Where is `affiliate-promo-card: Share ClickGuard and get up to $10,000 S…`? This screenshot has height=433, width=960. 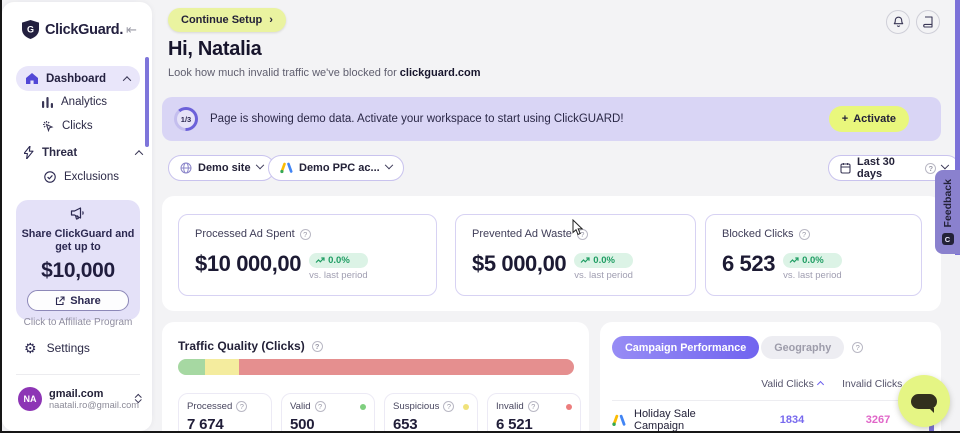 affiliate-promo-card: Share ClickGuard and get up to $10,000 S… is located at coordinates (78, 264).